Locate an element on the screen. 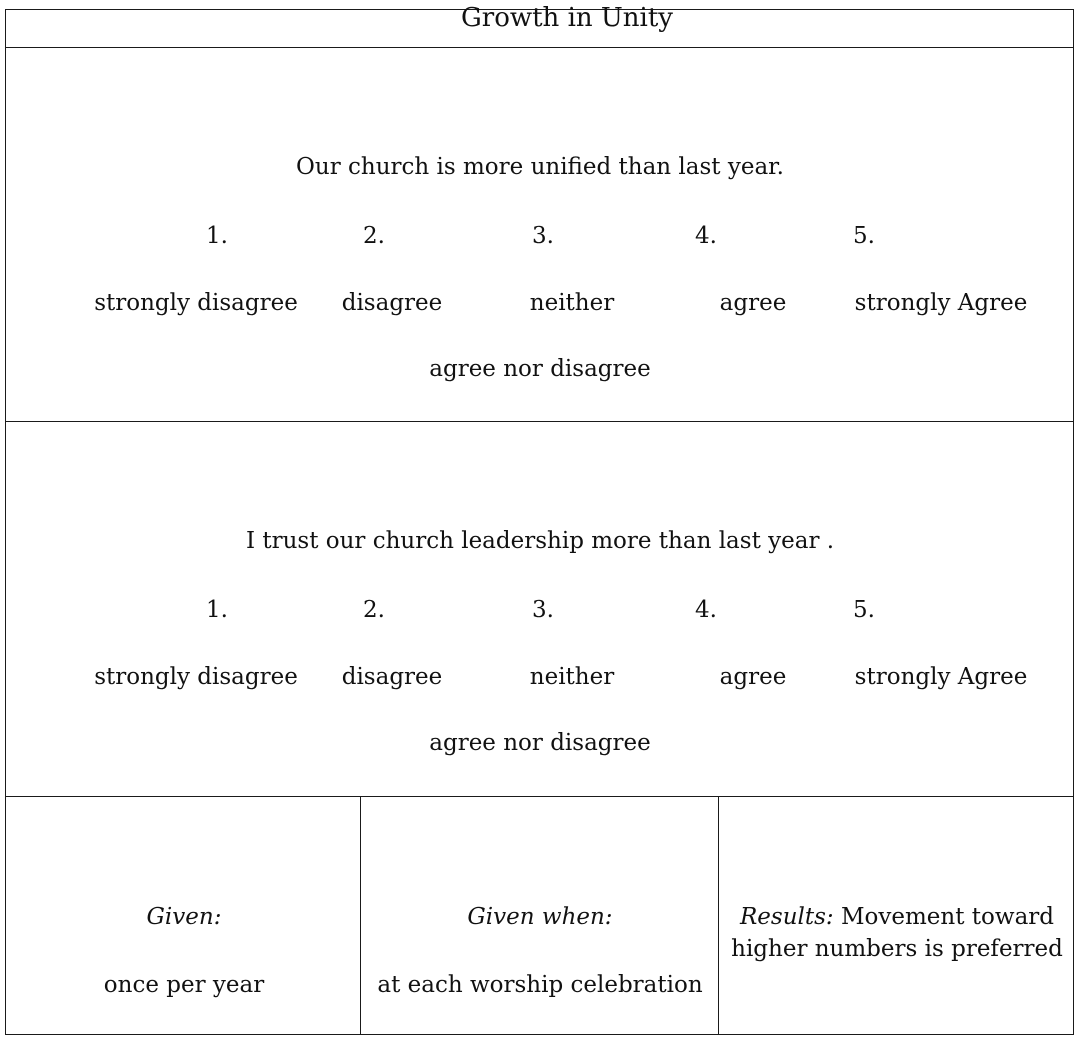  table-title: Growth in Unity is located at coordinates (567, 18).